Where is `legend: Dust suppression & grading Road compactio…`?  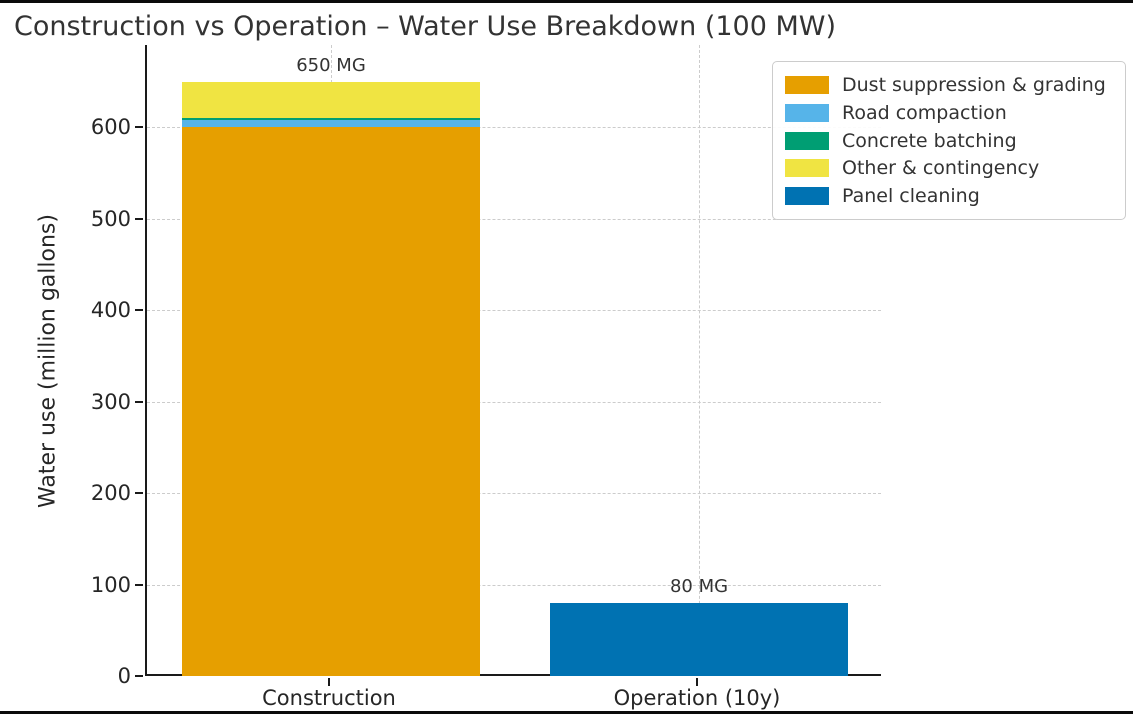
legend: Dust suppression & grading Road compactio… is located at coordinates (949, 140).